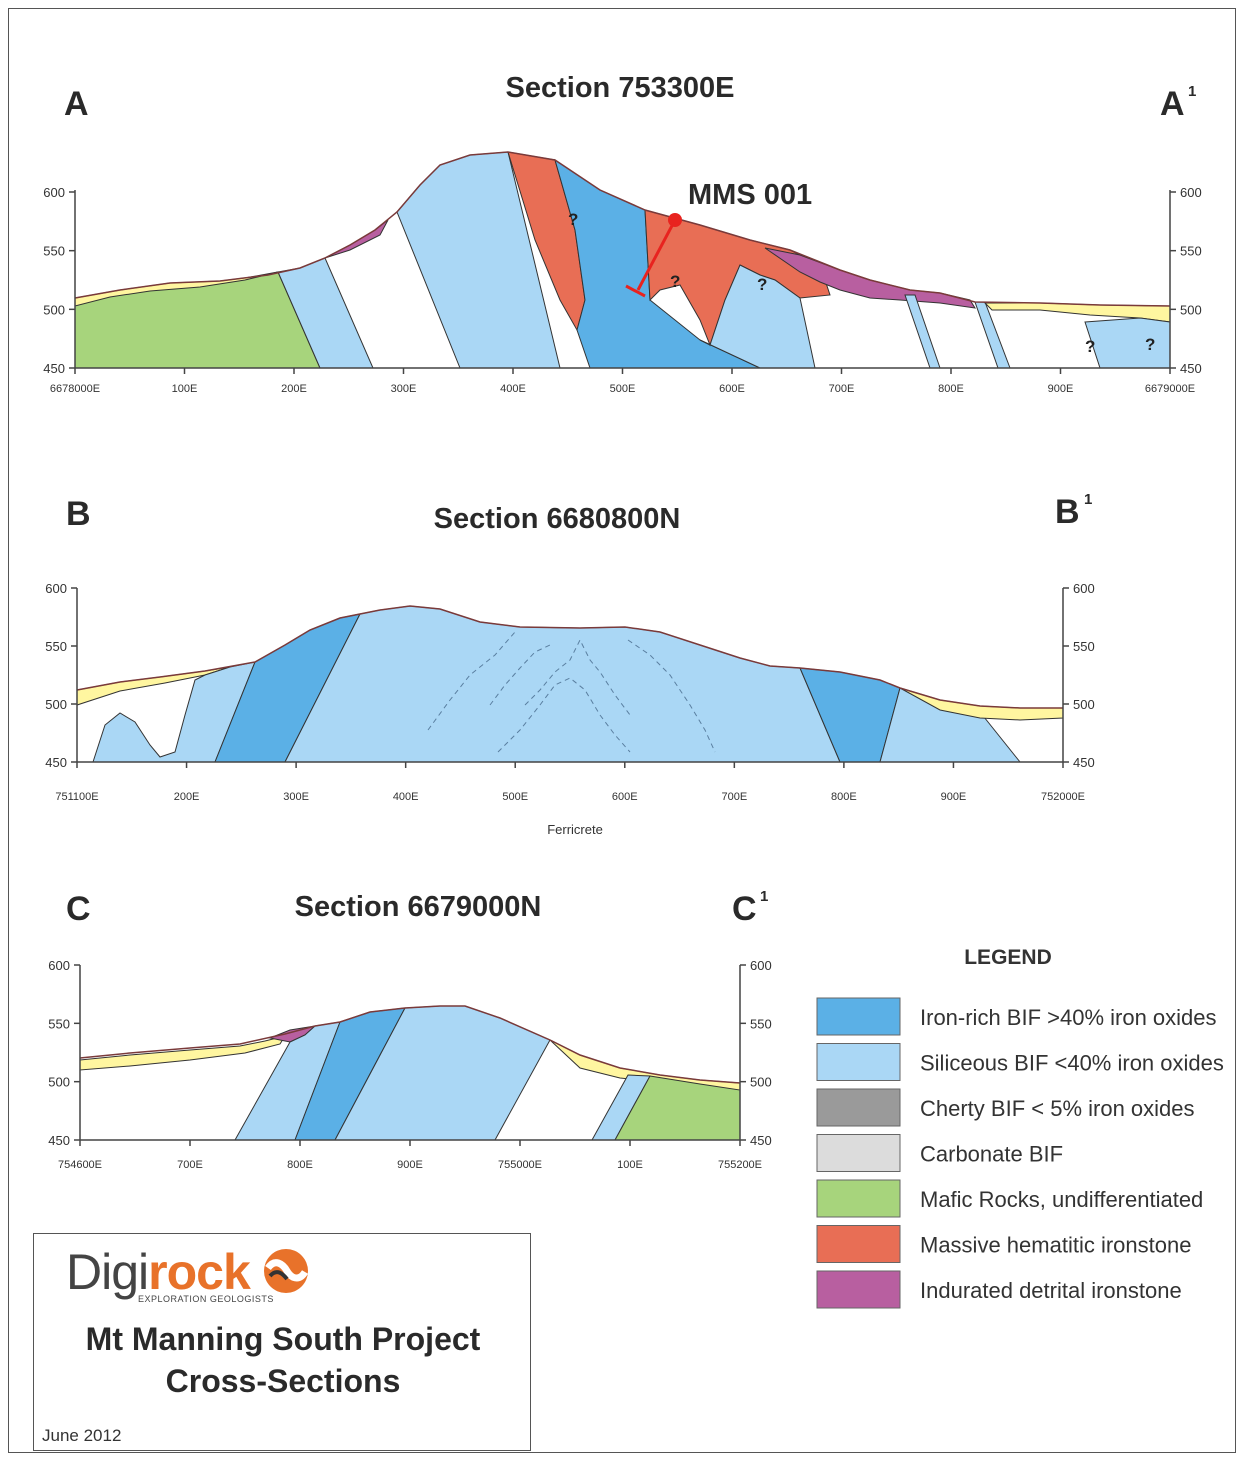 The width and height of the screenshot is (1244, 1461). I want to click on section-c-x-ticks: 754600E 700E 800E 900E 755000E 100E 755200E, so click(410, 1155).